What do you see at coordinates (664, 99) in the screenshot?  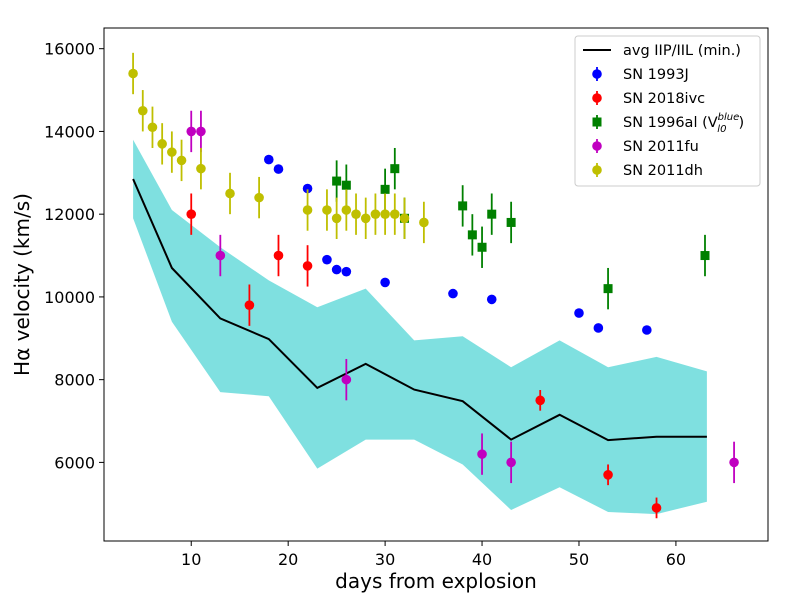 I see `legend-label: SN 2018ivc` at bounding box center [664, 99].